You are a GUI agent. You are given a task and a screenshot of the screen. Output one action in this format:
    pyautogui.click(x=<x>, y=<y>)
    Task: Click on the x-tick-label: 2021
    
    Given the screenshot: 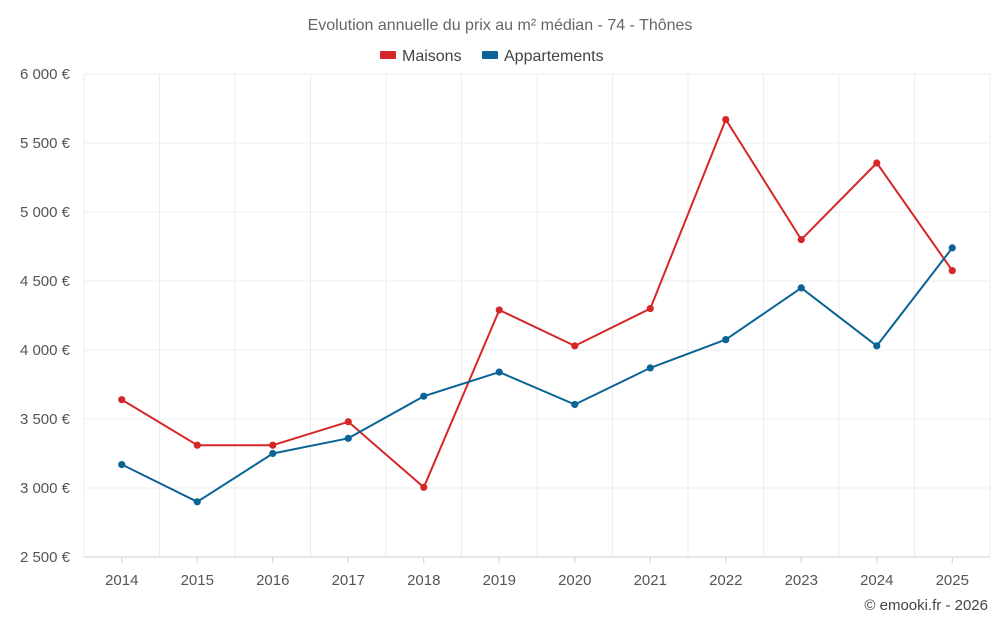 What is the action you would take?
    pyautogui.click(x=650, y=580)
    